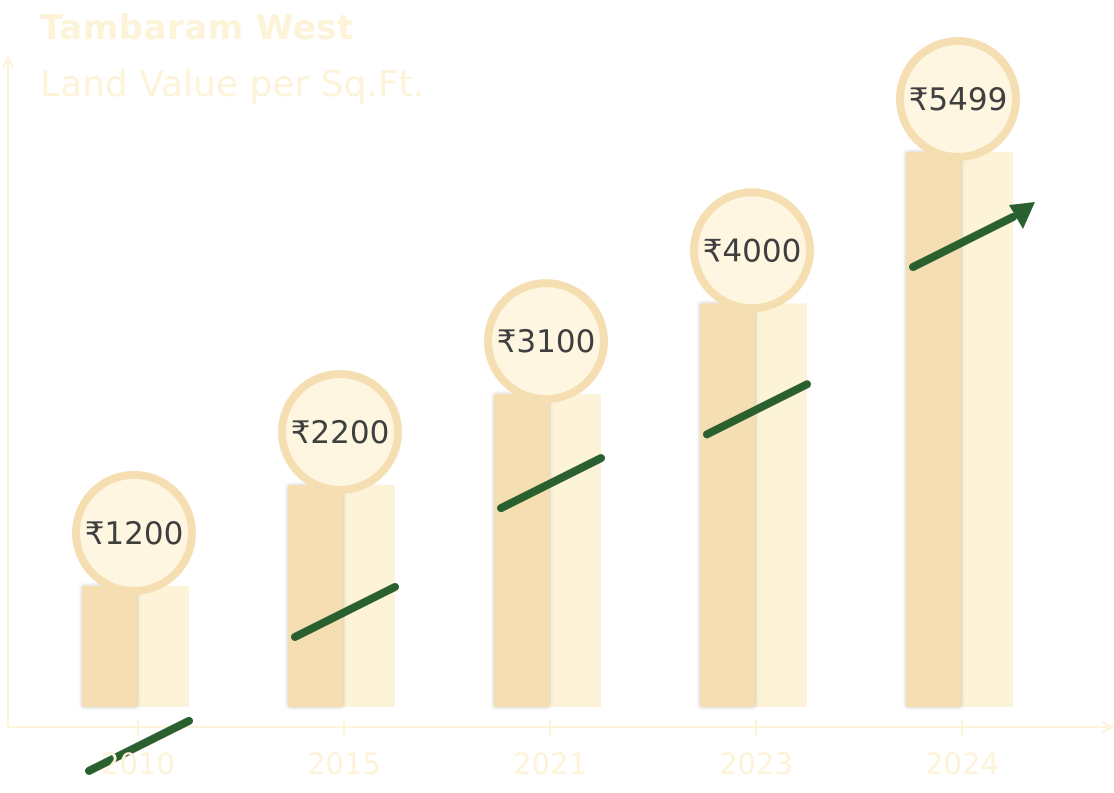 The width and height of the screenshot is (1114, 793). I want to click on x-tick-label-2015: 2015, so click(344, 764).